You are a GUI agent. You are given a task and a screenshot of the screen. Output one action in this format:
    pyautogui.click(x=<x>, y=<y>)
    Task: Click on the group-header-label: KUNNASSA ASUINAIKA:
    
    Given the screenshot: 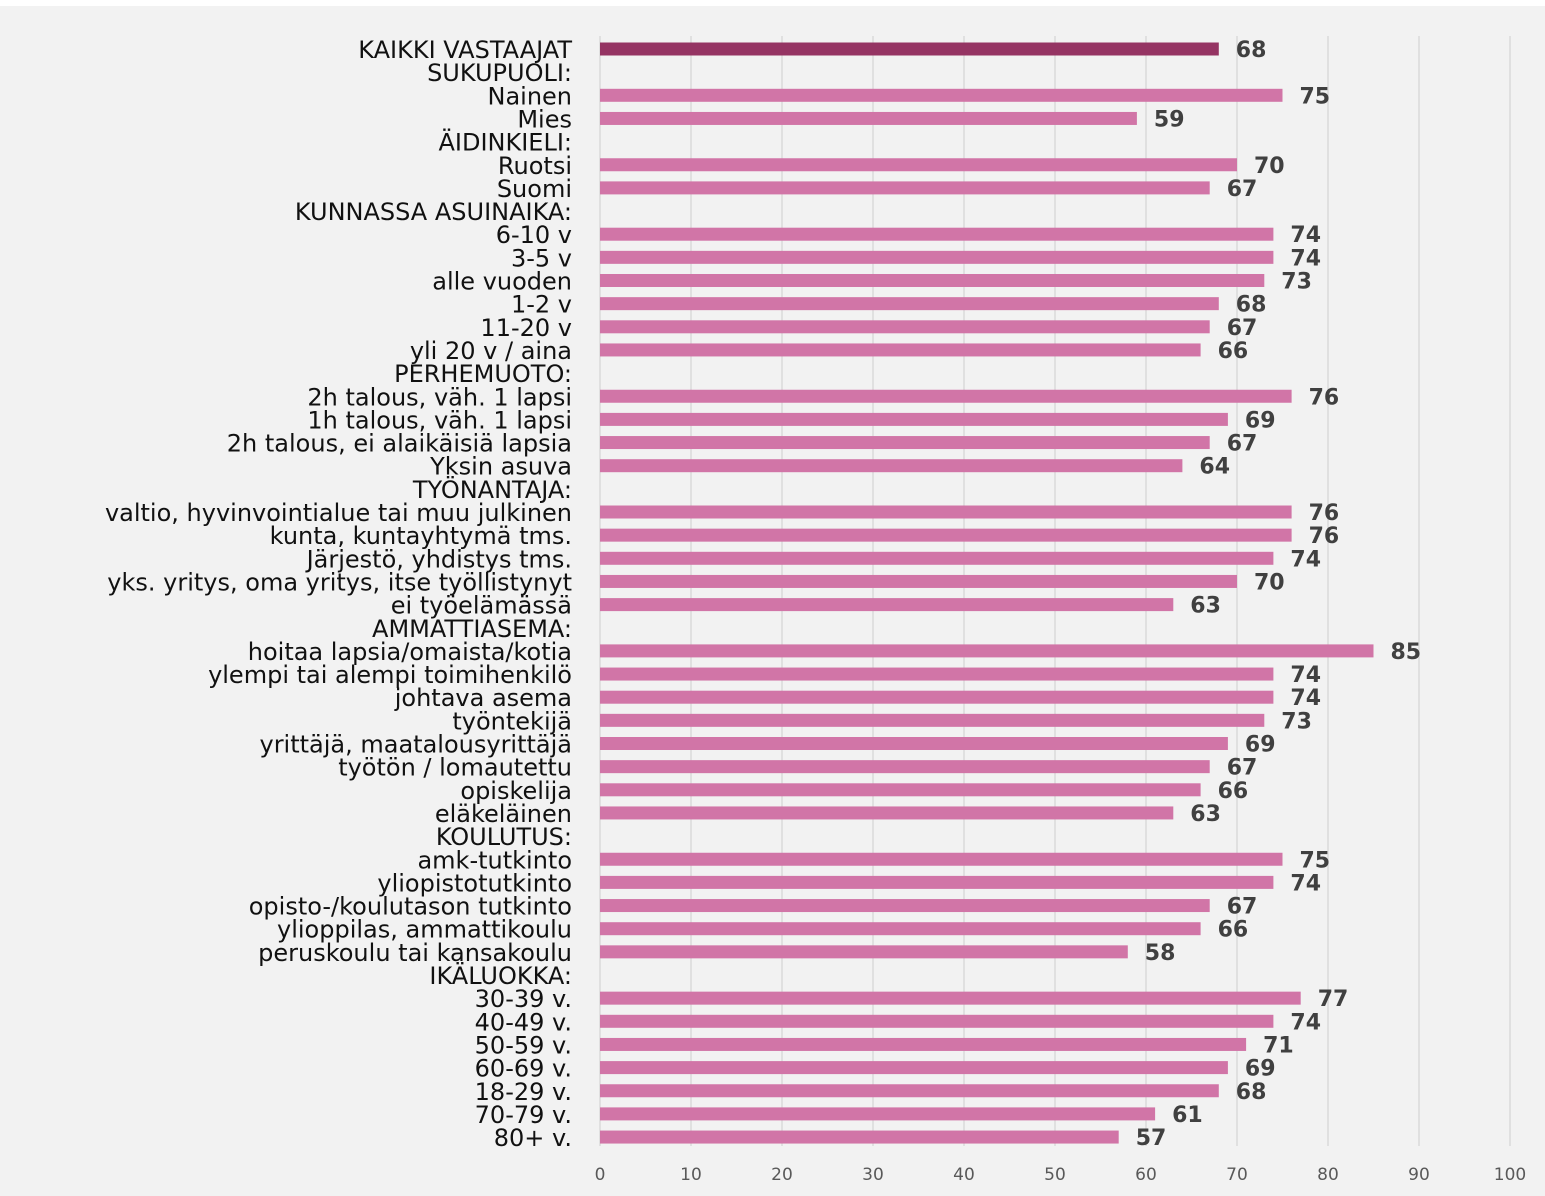 What is the action you would take?
    pyautogui.click(x=433, y=212)
    